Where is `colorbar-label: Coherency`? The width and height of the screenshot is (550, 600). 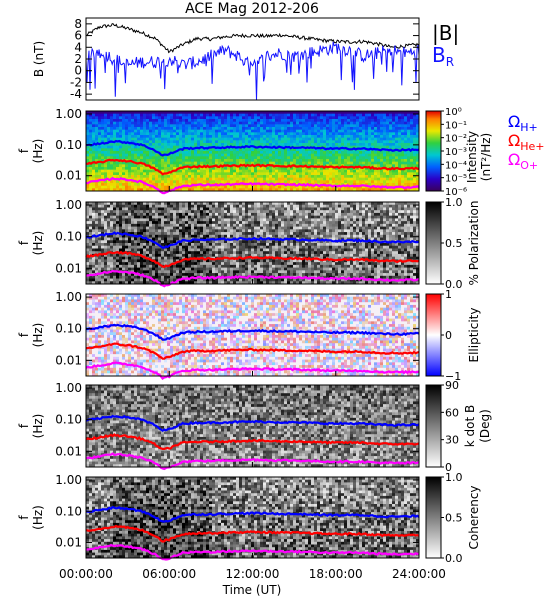 colorbar-label: Coherency is located at coordinates (474, 517).